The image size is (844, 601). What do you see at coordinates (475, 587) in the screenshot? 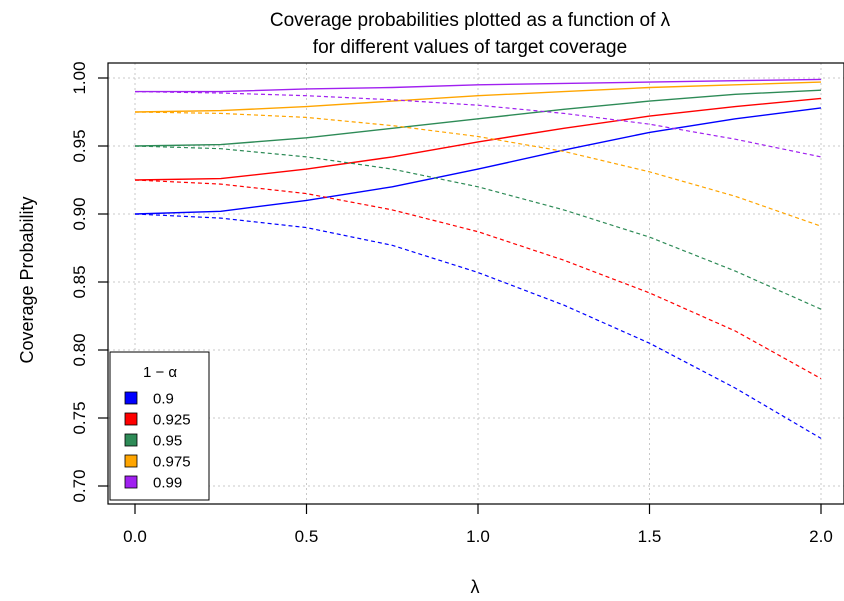
I see `x-axis-label: λ` at bounding box center [475, 587].